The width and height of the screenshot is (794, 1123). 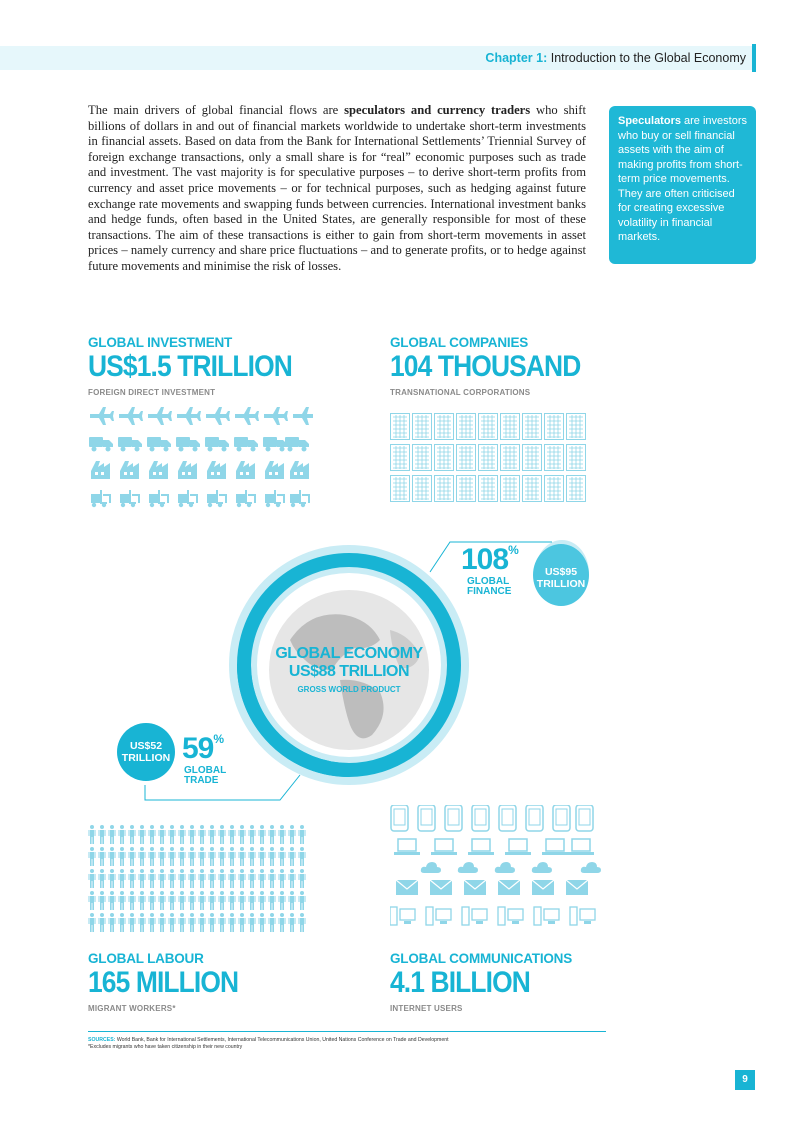 What do you see at coordinates (492, 818) in the screenshot?
I see `phone-icon-row` at bounding box center [492, 818].